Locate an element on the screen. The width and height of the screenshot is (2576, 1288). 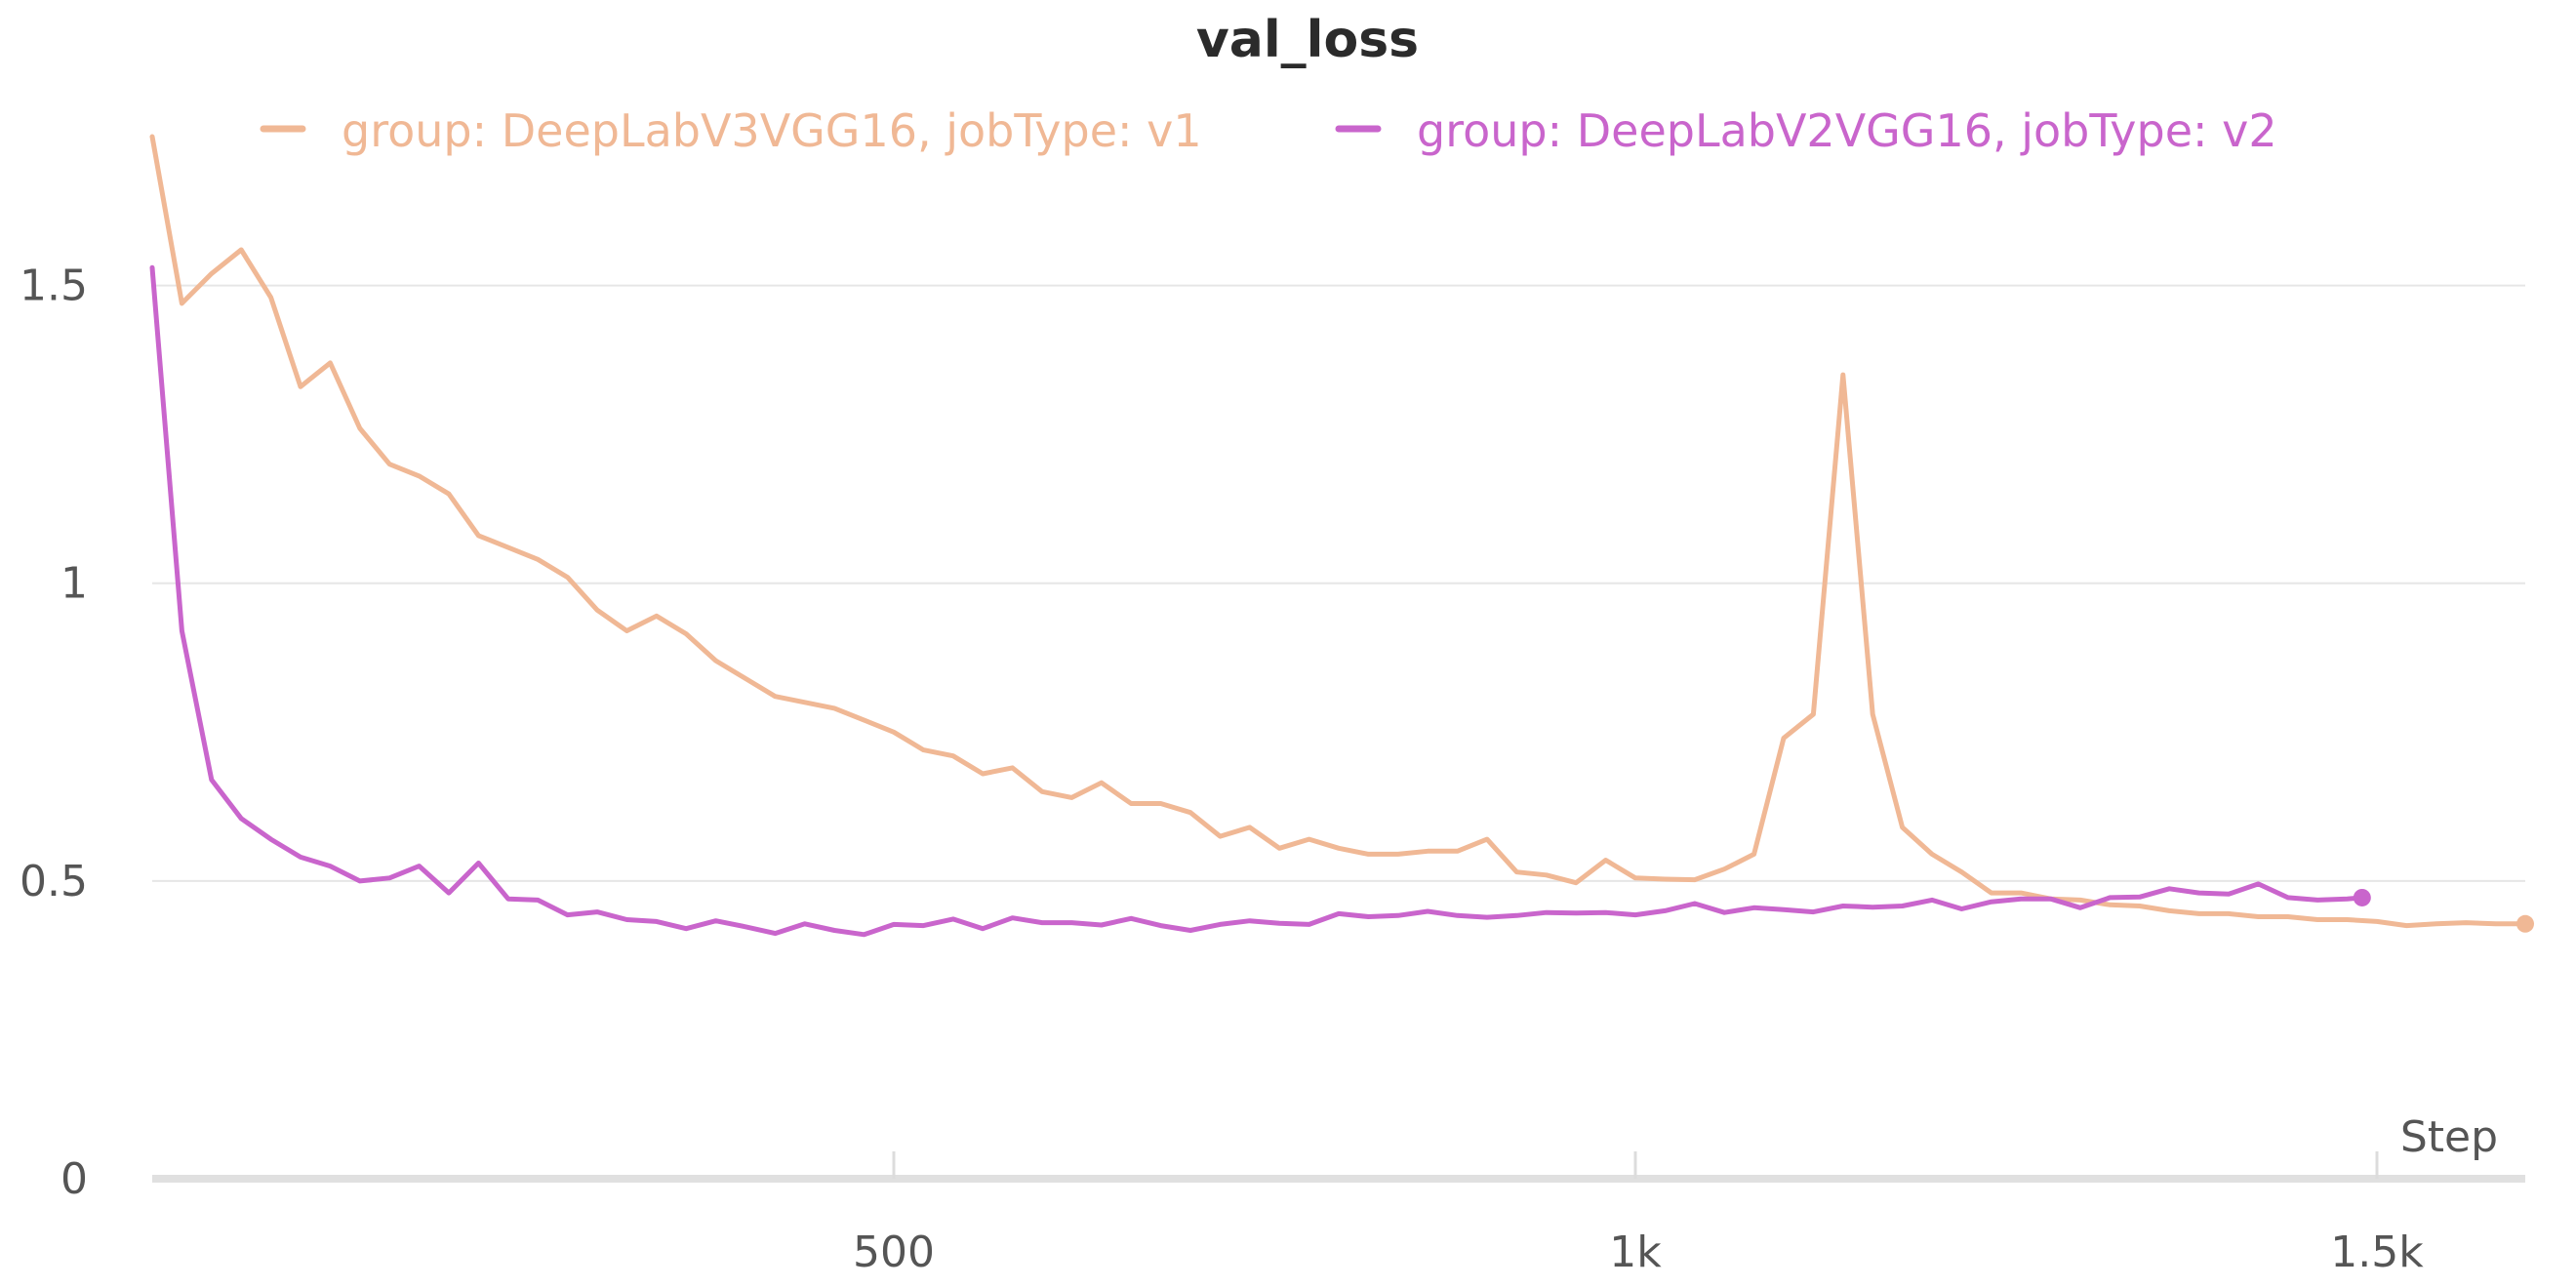
chart-title: val_loss is located at coordinates (1307, 40).